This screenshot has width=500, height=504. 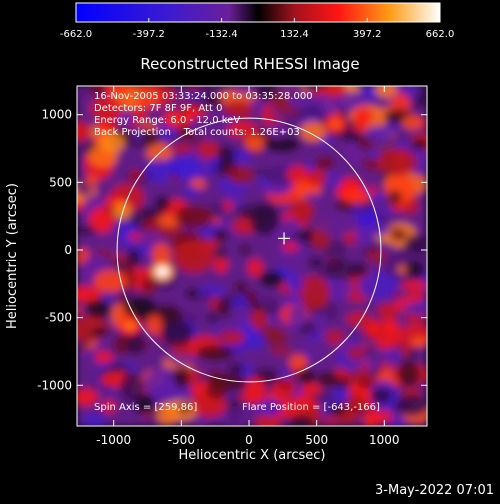 I want to click on annotation-energy-range: Energy Range: 6.0 - 12.0 keV, so click(x=167, y=120).